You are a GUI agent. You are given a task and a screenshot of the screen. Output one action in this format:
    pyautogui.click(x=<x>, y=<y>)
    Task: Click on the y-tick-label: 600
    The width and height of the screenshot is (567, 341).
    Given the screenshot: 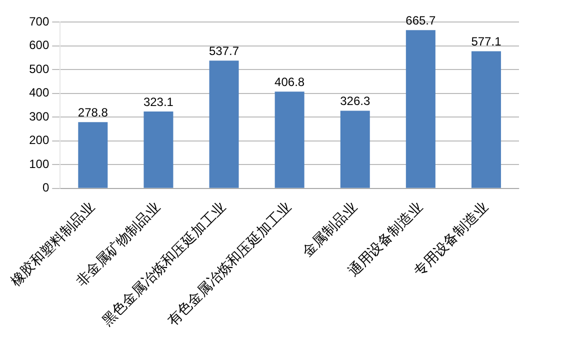 What is the action you would take?
    pyautogui.click(x=39, y=45)
    